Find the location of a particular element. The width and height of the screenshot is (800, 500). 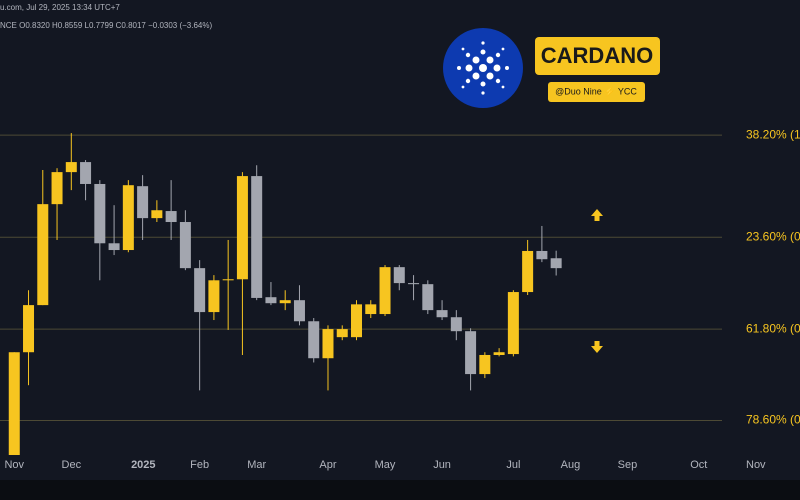

badge-title: CARDANO is located at coordinates (597, 55).